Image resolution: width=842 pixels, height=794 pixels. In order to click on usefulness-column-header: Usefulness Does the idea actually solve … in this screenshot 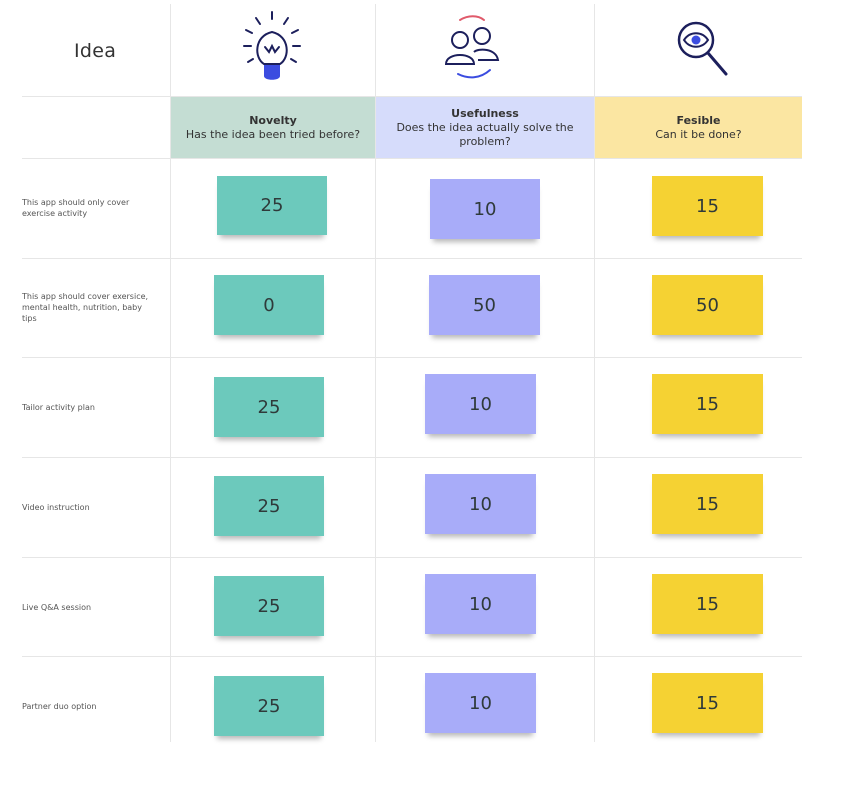, I will do `click(485, 127)`.